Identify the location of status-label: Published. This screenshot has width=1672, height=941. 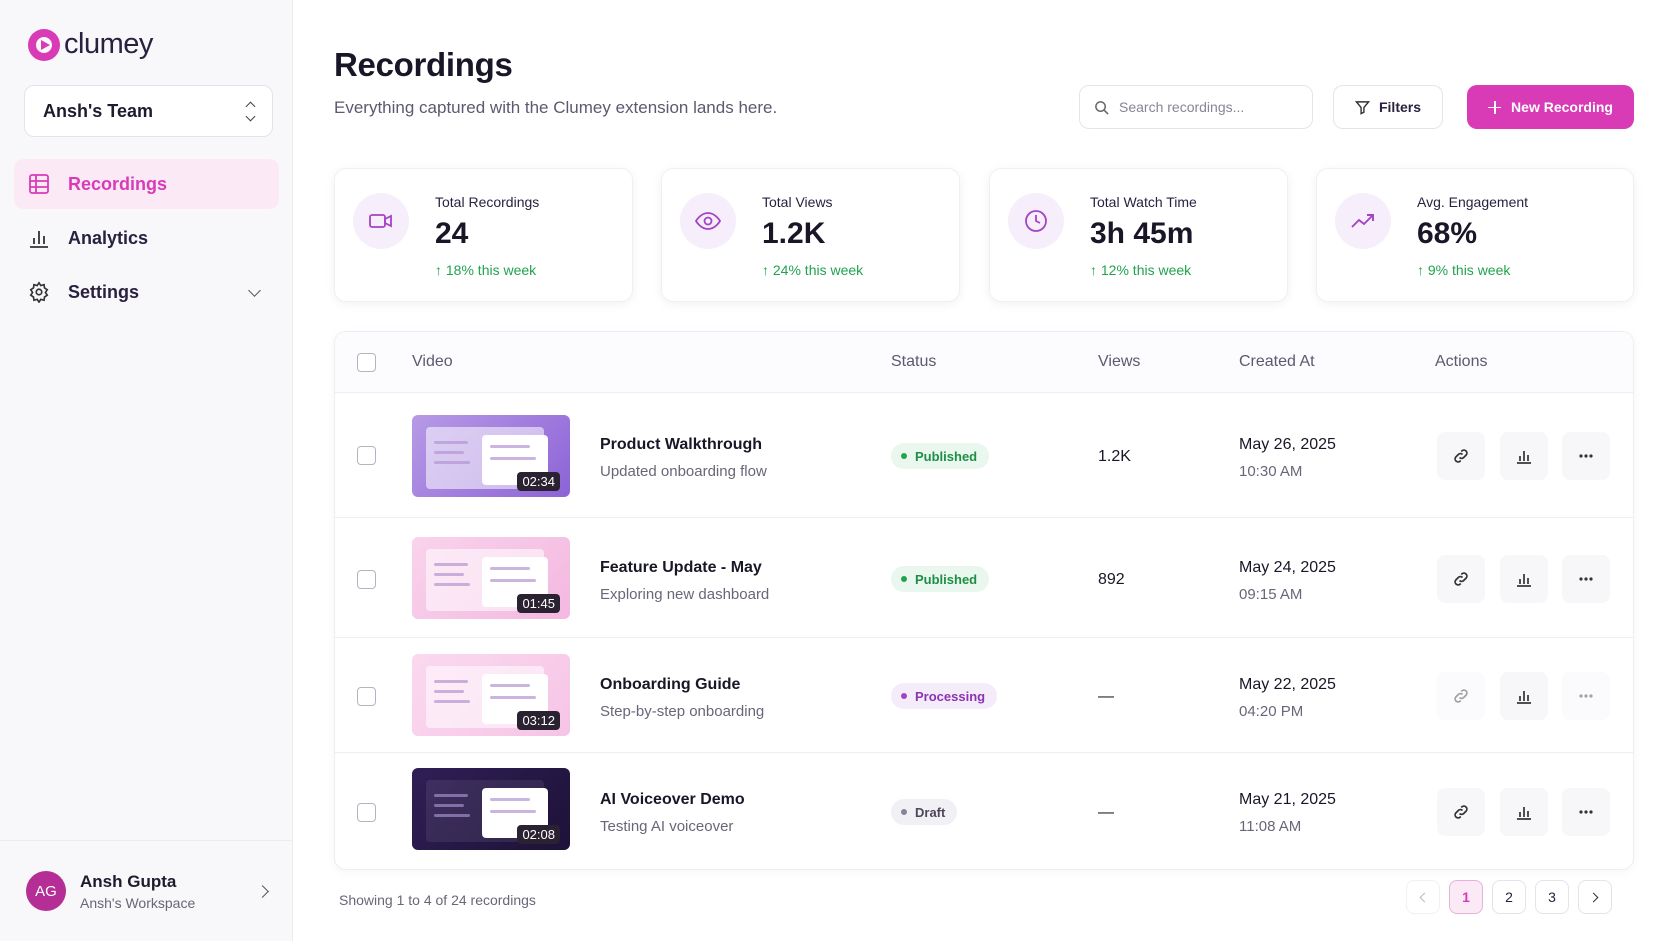
(946, 579).